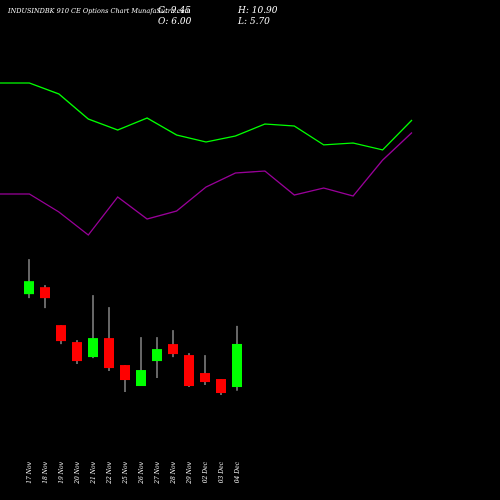 The height and width of the screenshot is (500, 500). Describe the element at coordinates (45, 472) in the screenshot. I see `x-tick-label: 18 Nov` at that location.